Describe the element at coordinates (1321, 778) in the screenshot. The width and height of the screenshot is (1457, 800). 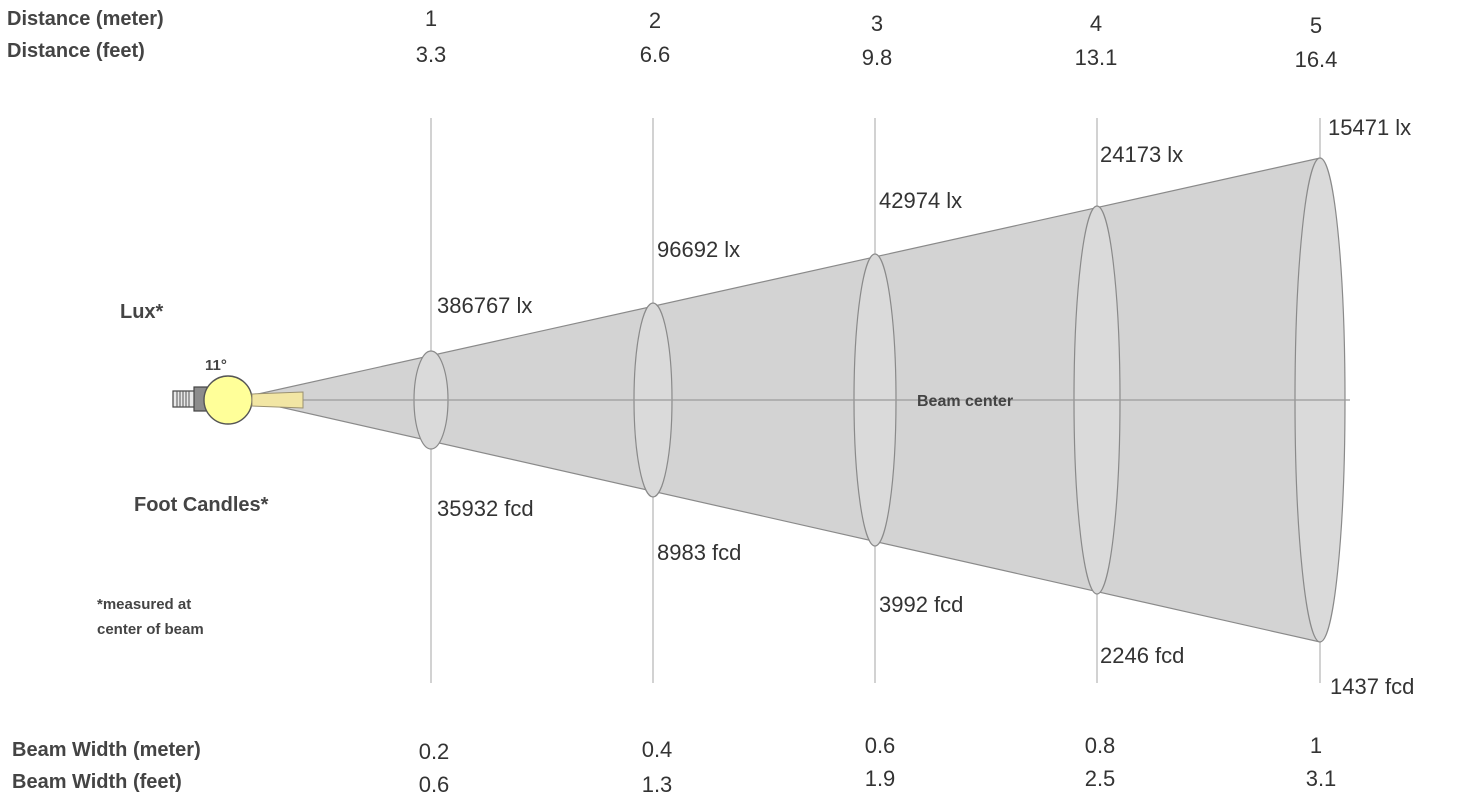
I see `width-ft-5: 3.1` at that location.